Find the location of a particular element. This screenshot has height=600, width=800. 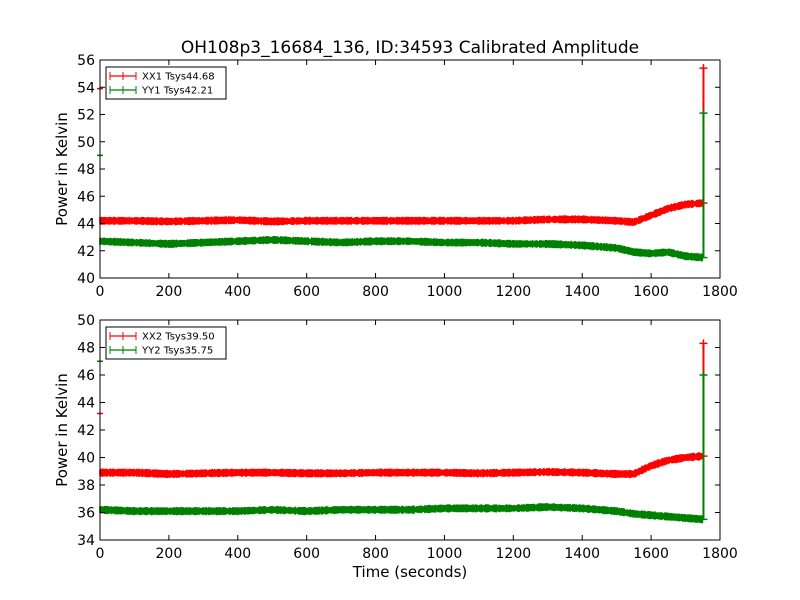

legend-label: XX1 Tsys44.68 is located at coordinates (178, 77).